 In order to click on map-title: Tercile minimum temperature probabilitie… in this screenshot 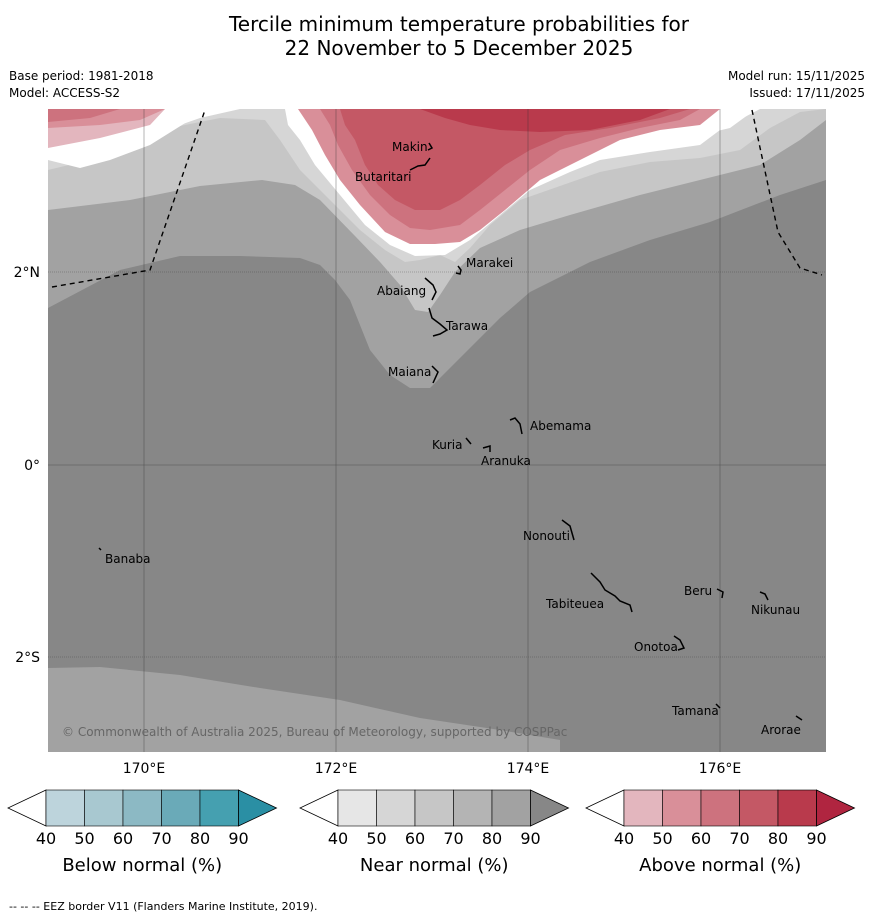, I will do `click(436, 36)`.